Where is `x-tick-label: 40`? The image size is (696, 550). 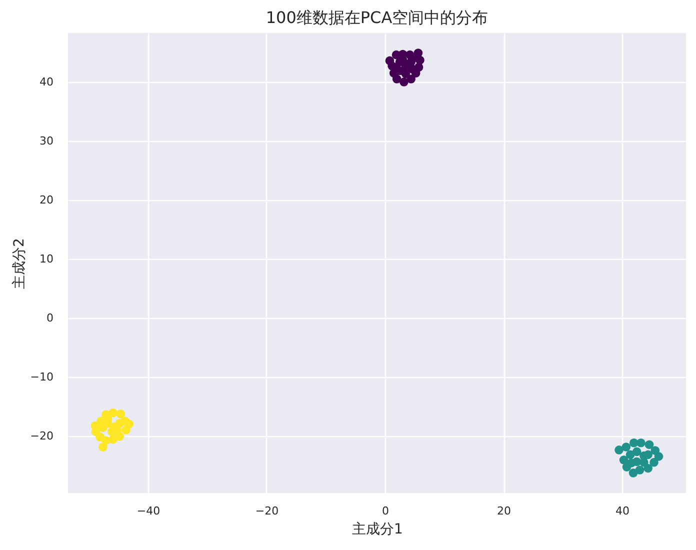 x-tick-label: 40 is located at coordinates (623, 511).